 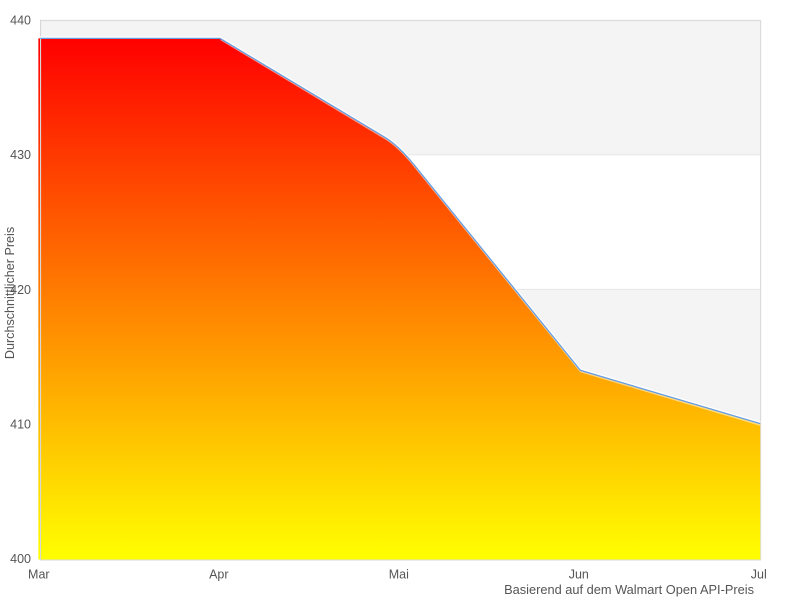 What do you see at coordinates (629, 589) in the screenshot?
I see `svg-text:Basierend auf dem Walmart Open: Basierend auf dem Walmart Open API-Preis` at bounding box center [629, 589].